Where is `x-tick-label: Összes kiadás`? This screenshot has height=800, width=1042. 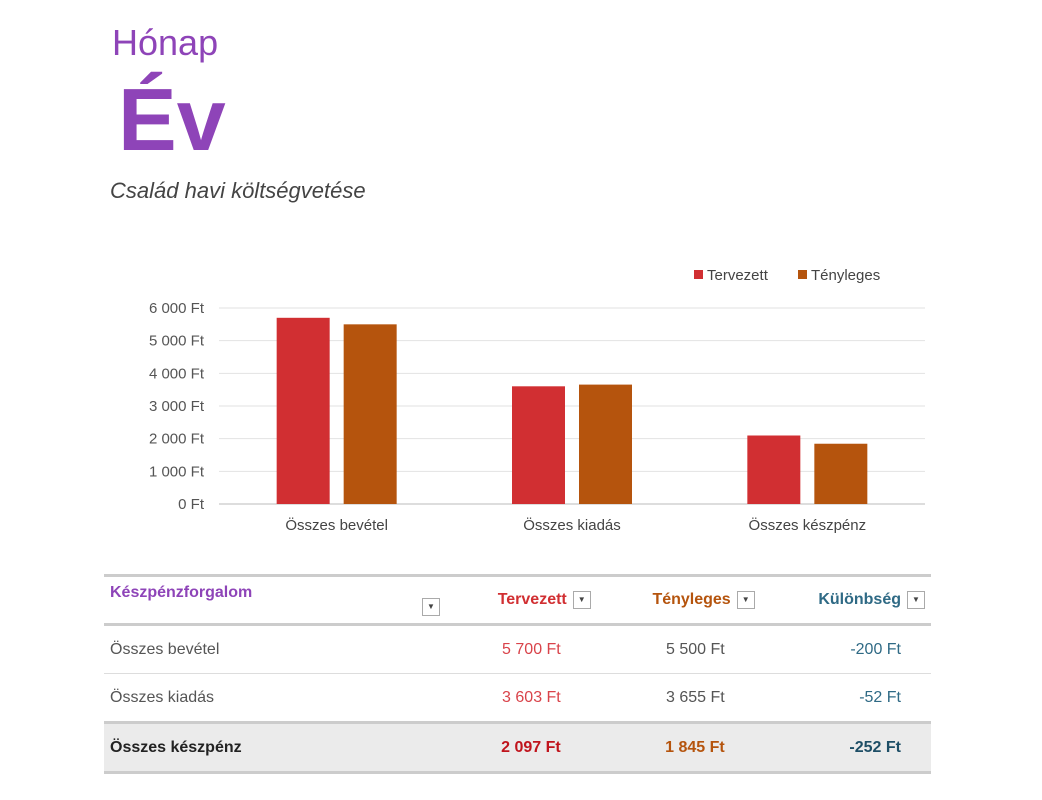
x-tick-label: Összes kiadás is located at coordinates (572, 525).